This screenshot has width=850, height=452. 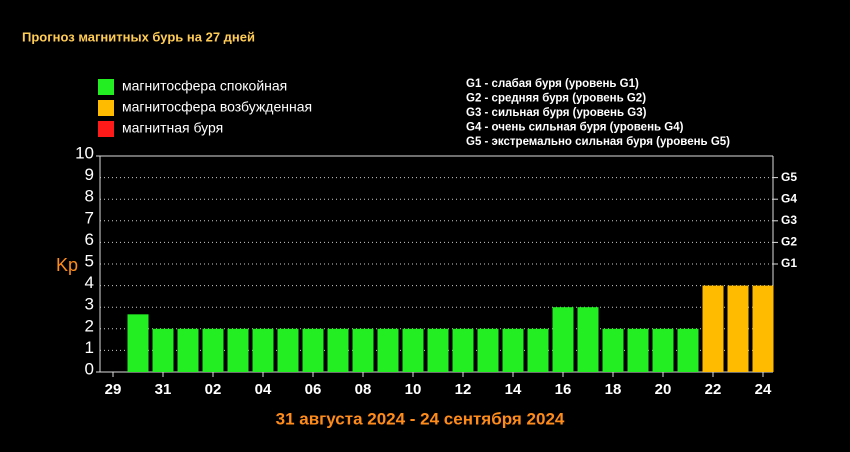 I want to click on y2-tick-label: G3, so click(x=789, y=220).